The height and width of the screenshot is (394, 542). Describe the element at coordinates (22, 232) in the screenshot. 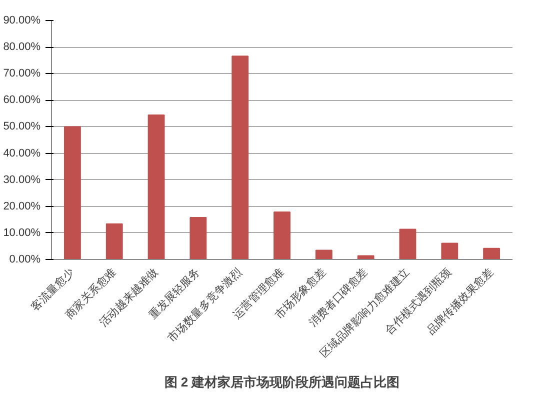

I see `y-tick-label: 10.00%` at that location.